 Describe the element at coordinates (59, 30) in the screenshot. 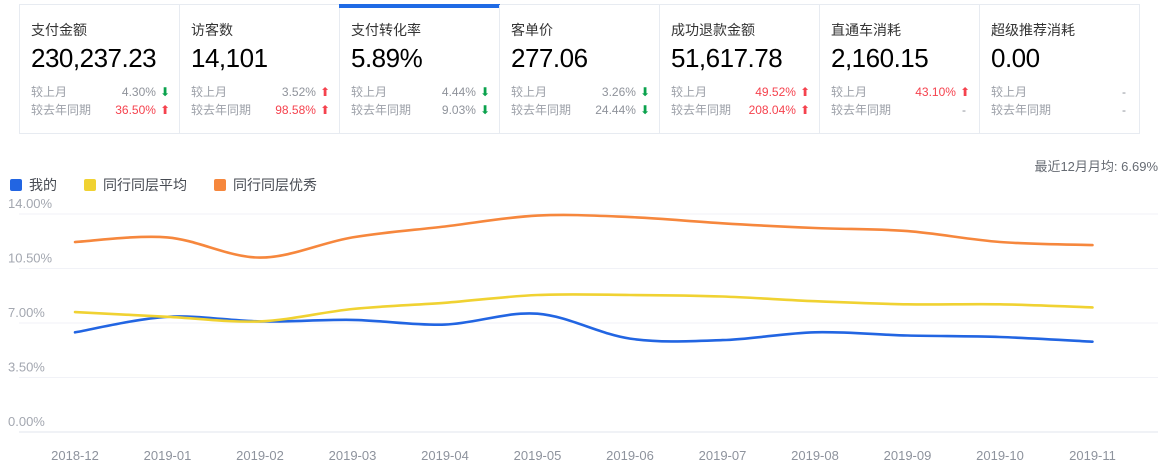

I see `metric-title: 支付金额` at that location.